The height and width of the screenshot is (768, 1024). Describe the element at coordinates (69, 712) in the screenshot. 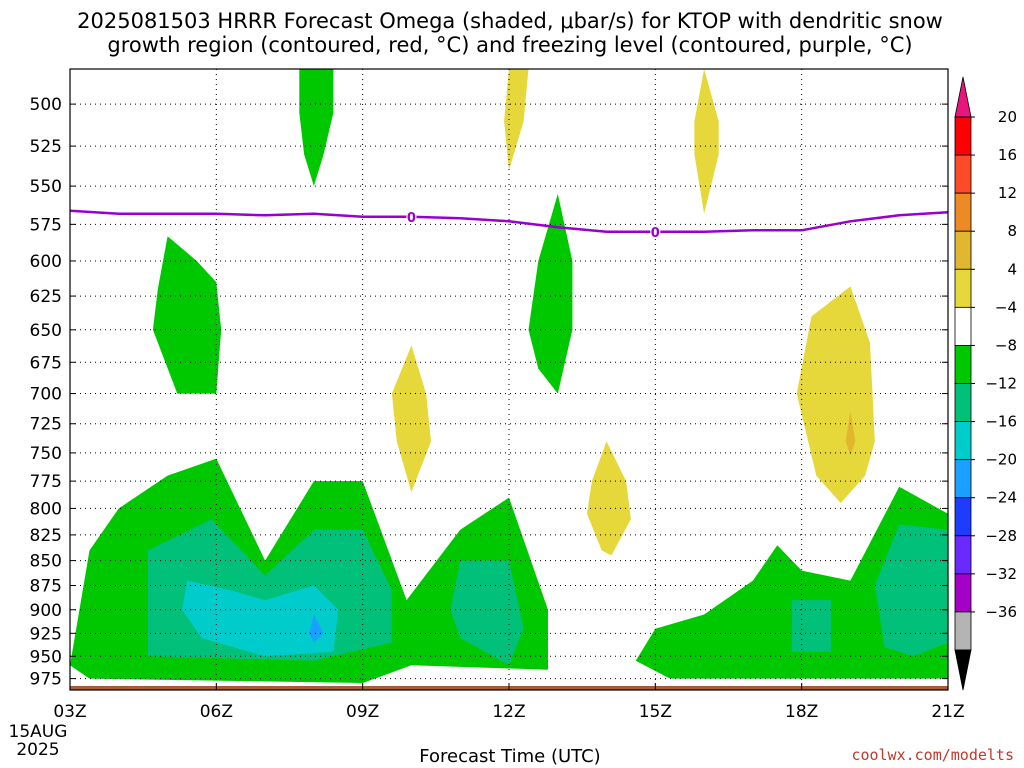

I see `x-tick-label: 03Z` at that location.